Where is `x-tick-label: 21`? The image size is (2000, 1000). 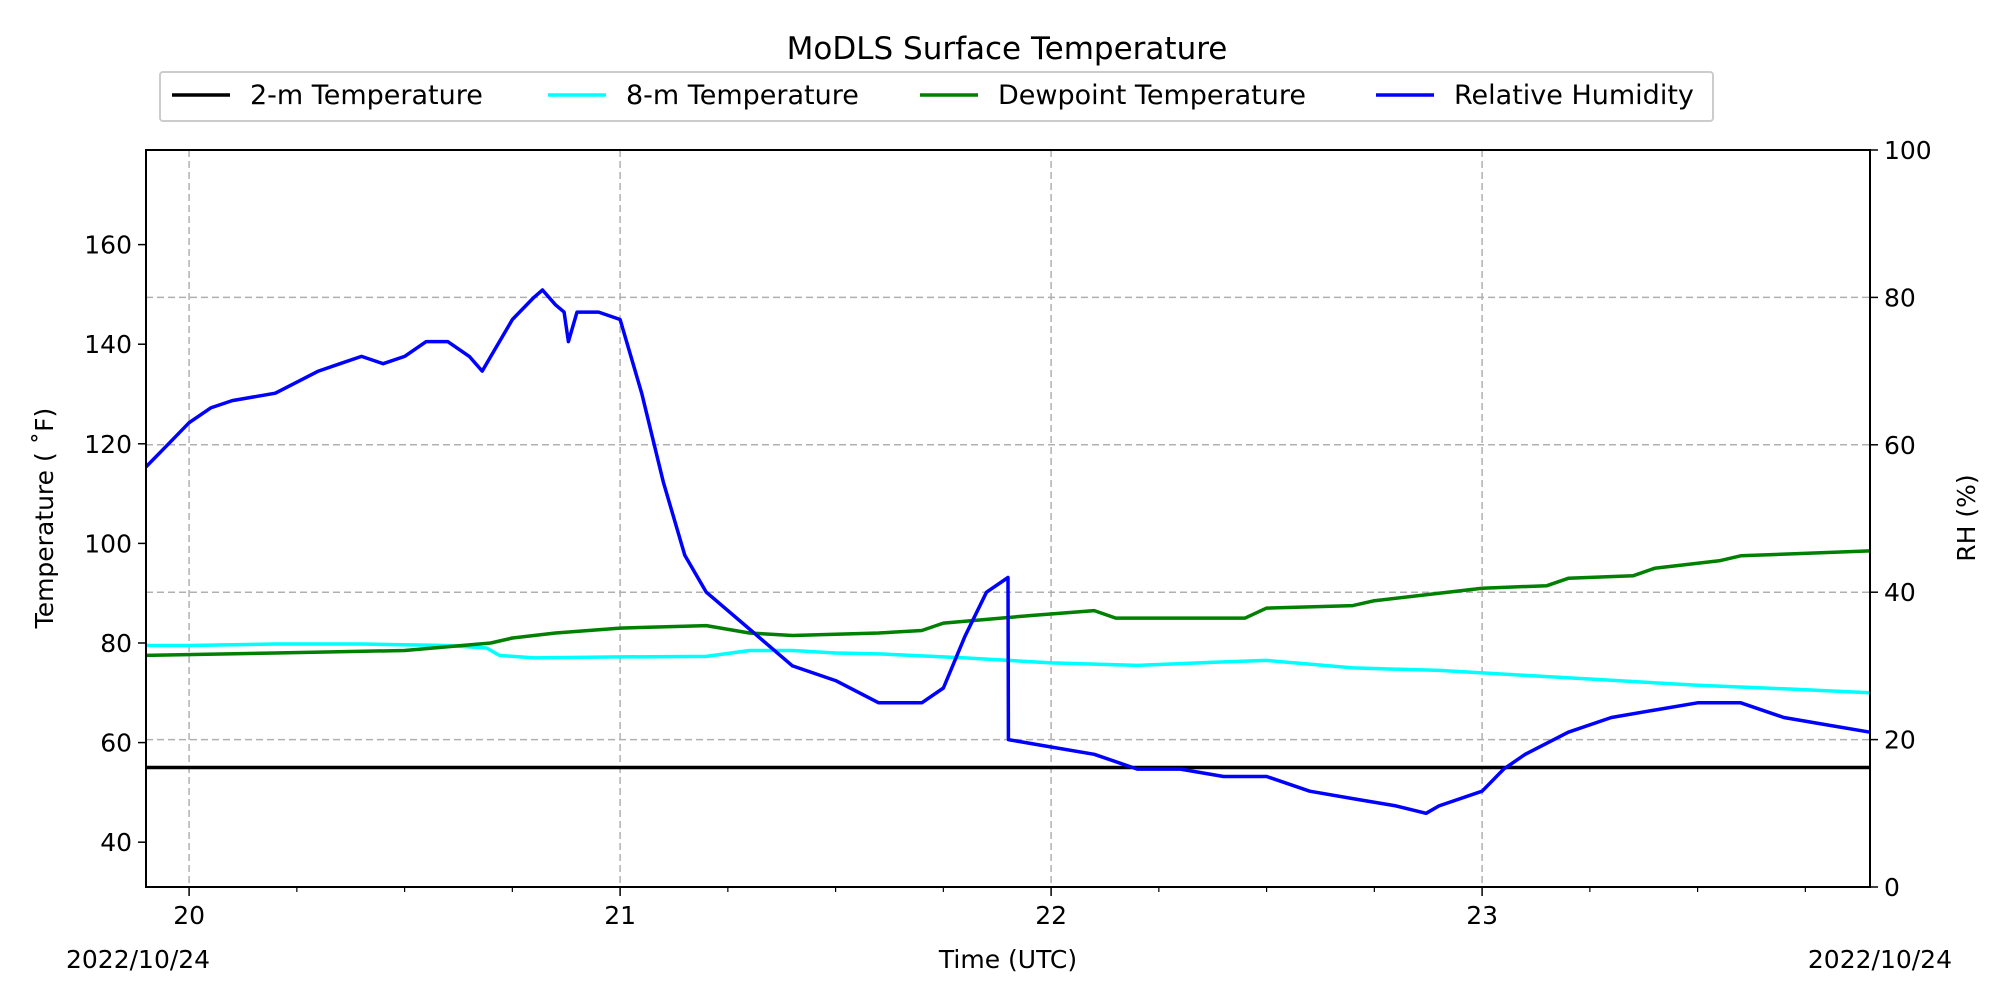
x-tick-label: 21 is located at coordinates (620, 915).